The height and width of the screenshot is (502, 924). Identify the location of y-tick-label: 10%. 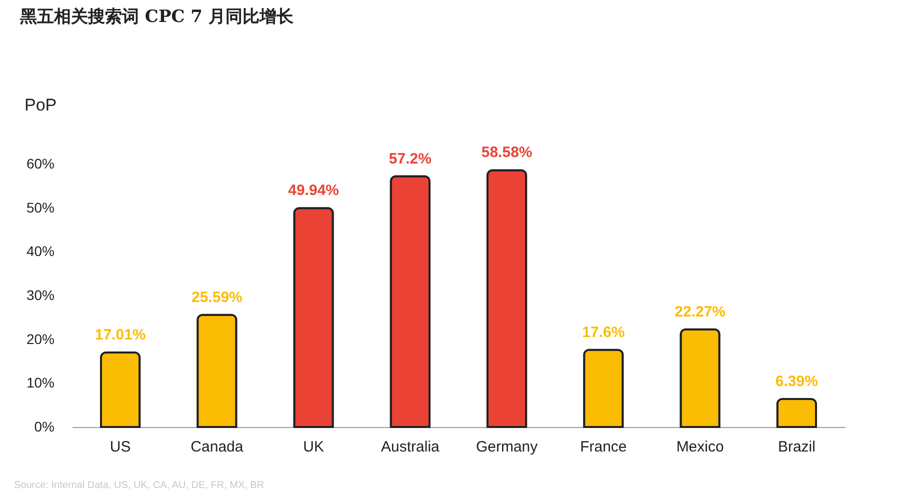
(40, 382).